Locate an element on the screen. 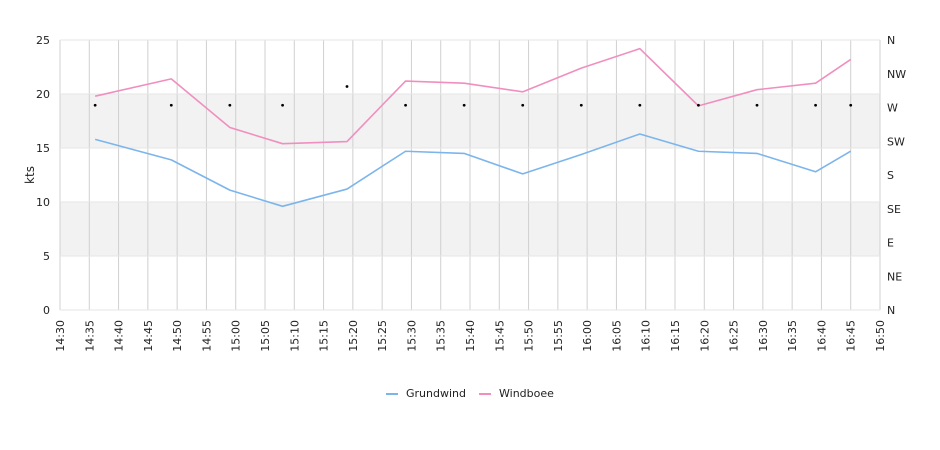  x-tick-label: 15:15 is located at coordinates (324, 336).